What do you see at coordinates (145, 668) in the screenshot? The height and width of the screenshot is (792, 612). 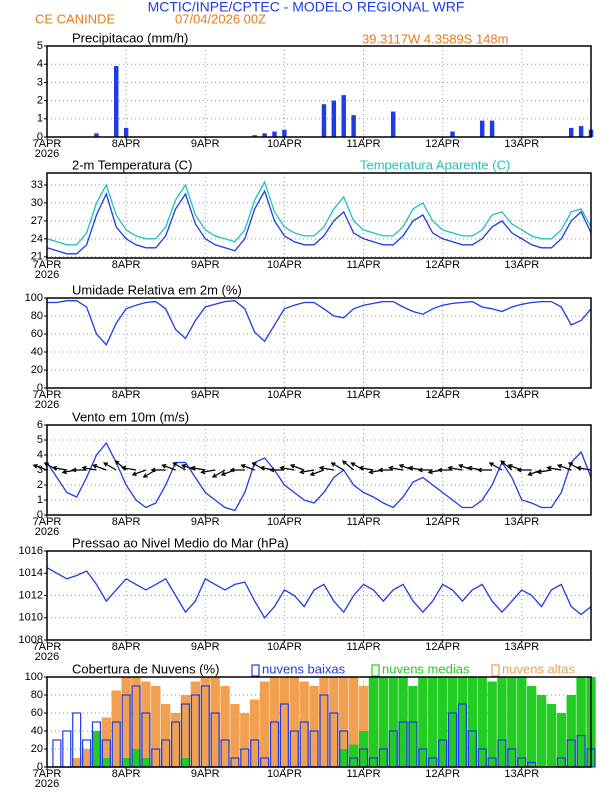 I see `panel-title: Cobertura de Nuvens (%)` at bounding box center [145, 668].